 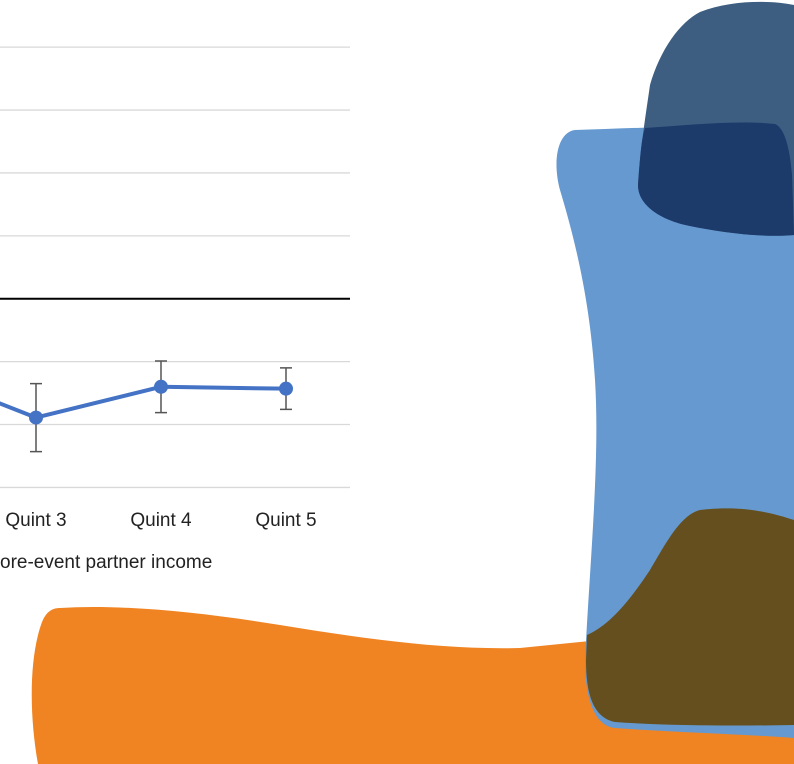 What do you see at coordinates (285, 520) in the screenshot?
I see `x-tick-label: Quint 5` at bounding box center [285, 520].